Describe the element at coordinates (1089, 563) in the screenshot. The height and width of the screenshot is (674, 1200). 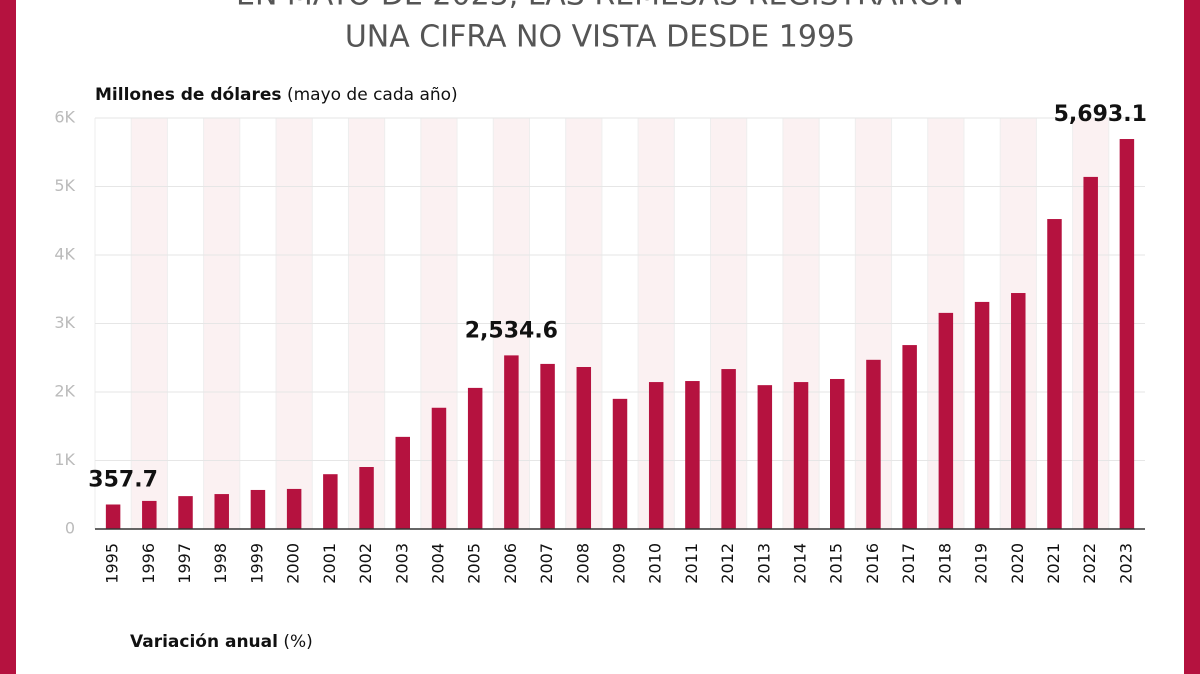
I see `x-tick-label: 2022` at that location.